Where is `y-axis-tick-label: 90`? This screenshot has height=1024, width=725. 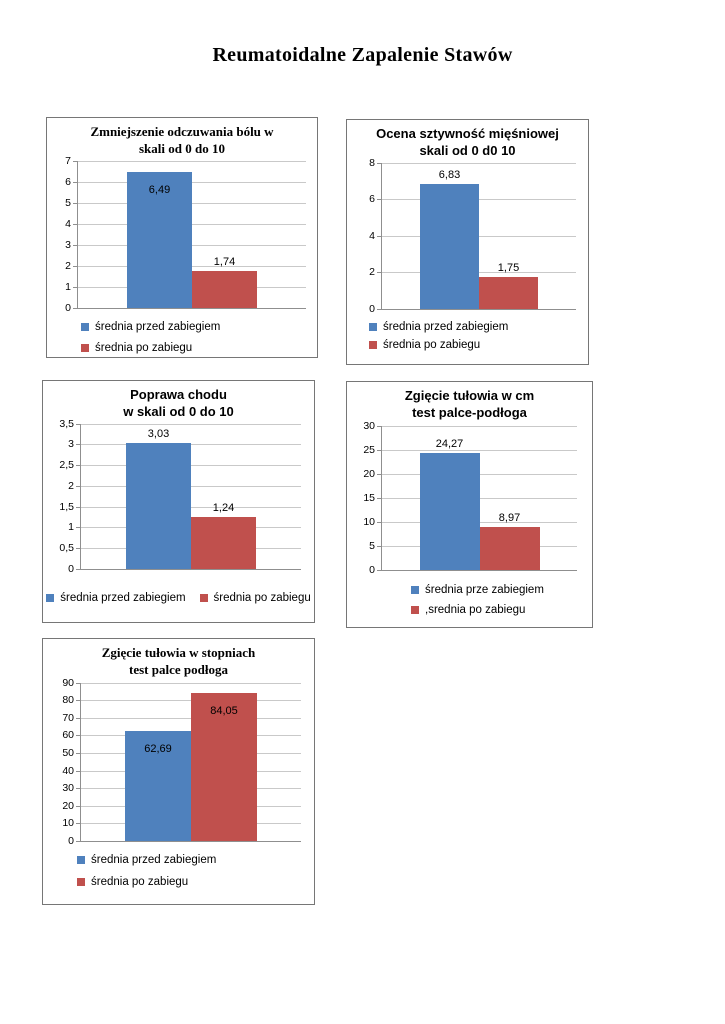
y-axis-tick-label: 90 is located at coordinates (68, 682).